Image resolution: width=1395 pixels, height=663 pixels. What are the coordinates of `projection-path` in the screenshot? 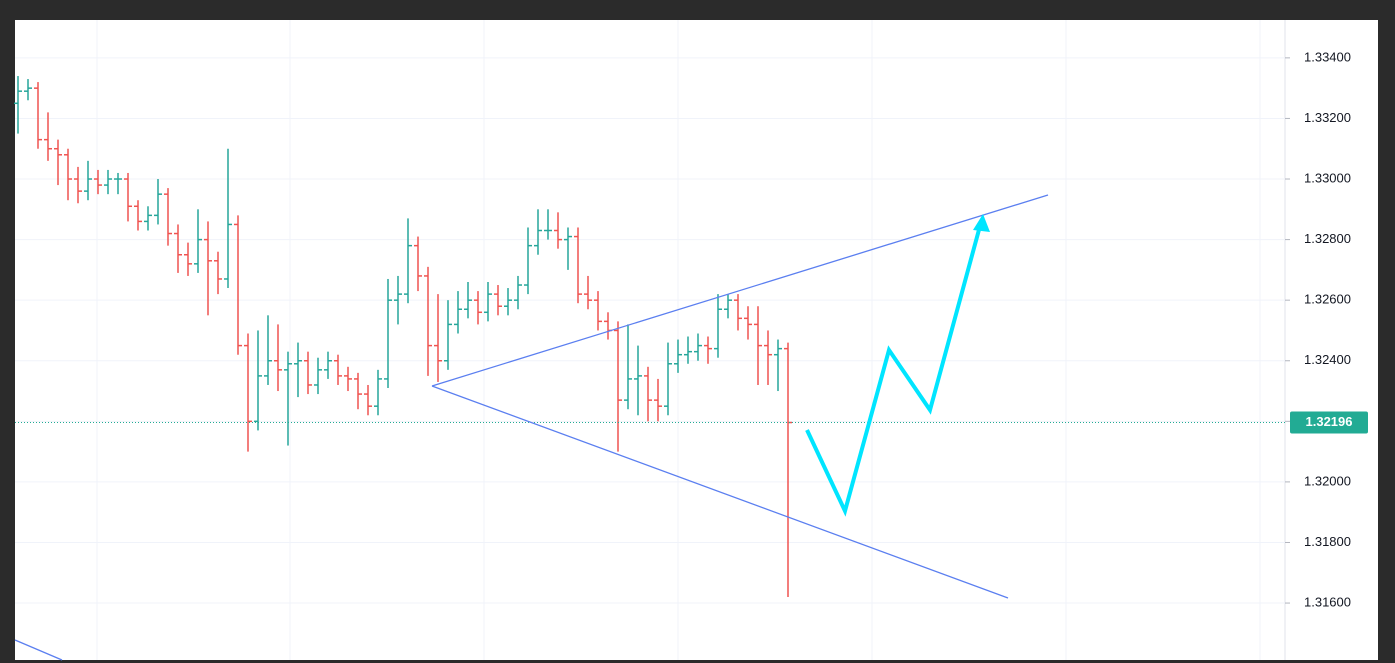 It's located at (893, 371).